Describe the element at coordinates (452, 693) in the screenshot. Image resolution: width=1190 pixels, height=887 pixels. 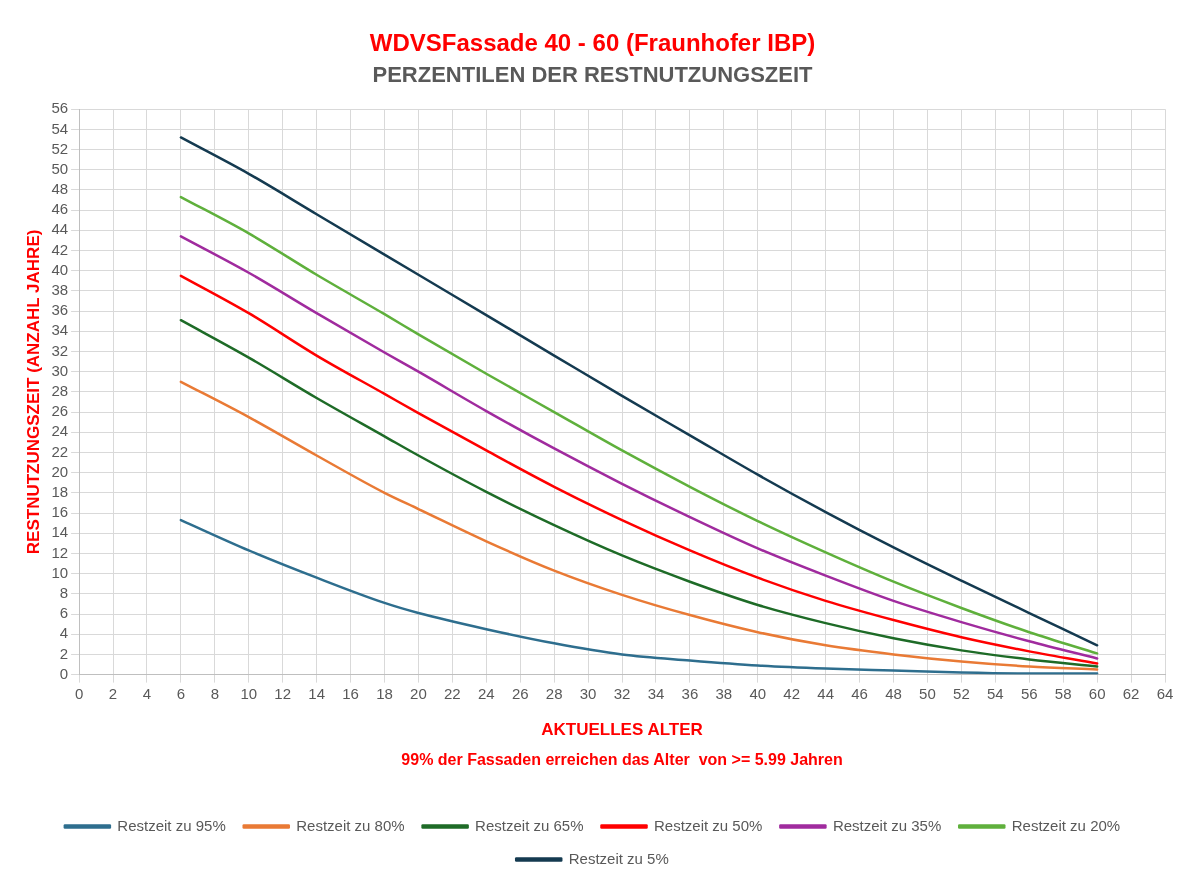
I see `x-tick-label: 22` at that location.